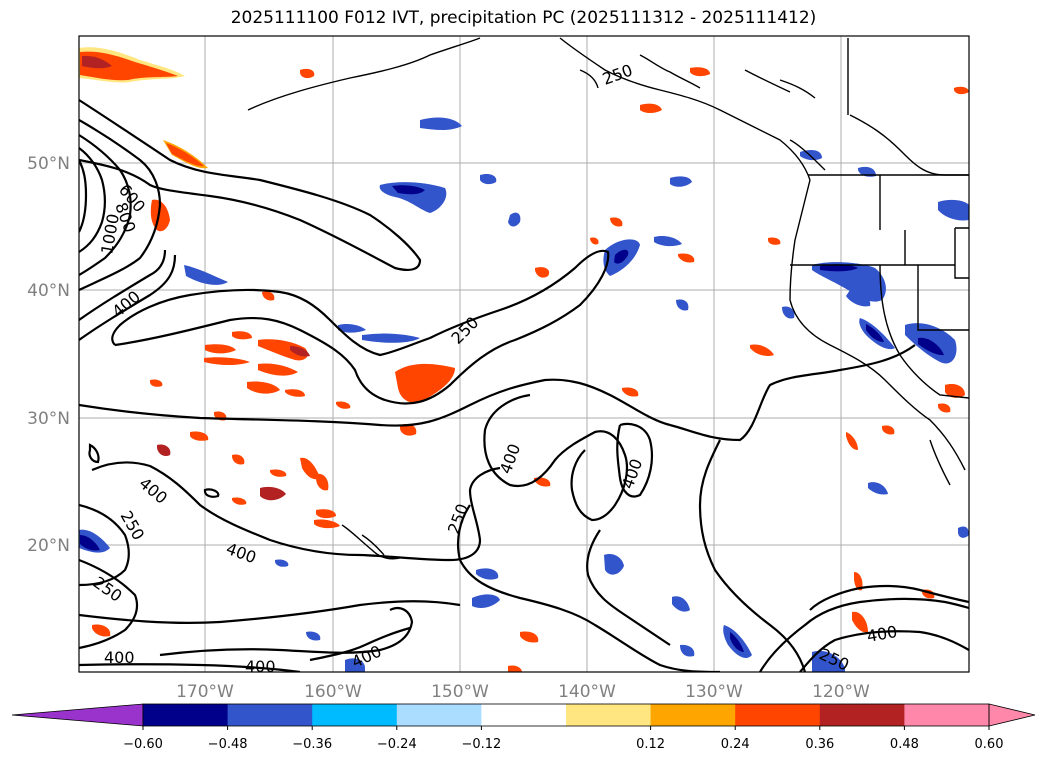 Image resolution: width=1047 pixels, height=765 pixels. What do you see at coordinates (650, 744) in the screenshot?
I see `colorbar-tick-label: 0.12` at bounding box center [650, 744].